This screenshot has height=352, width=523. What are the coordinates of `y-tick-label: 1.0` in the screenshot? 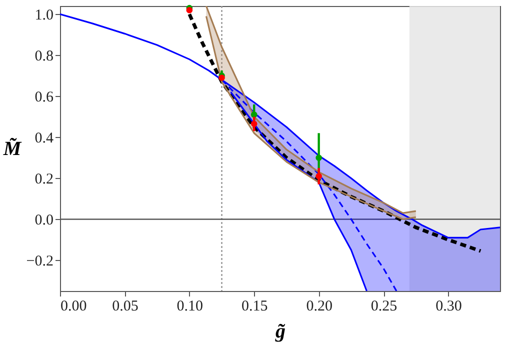 It's located at (44, 16).